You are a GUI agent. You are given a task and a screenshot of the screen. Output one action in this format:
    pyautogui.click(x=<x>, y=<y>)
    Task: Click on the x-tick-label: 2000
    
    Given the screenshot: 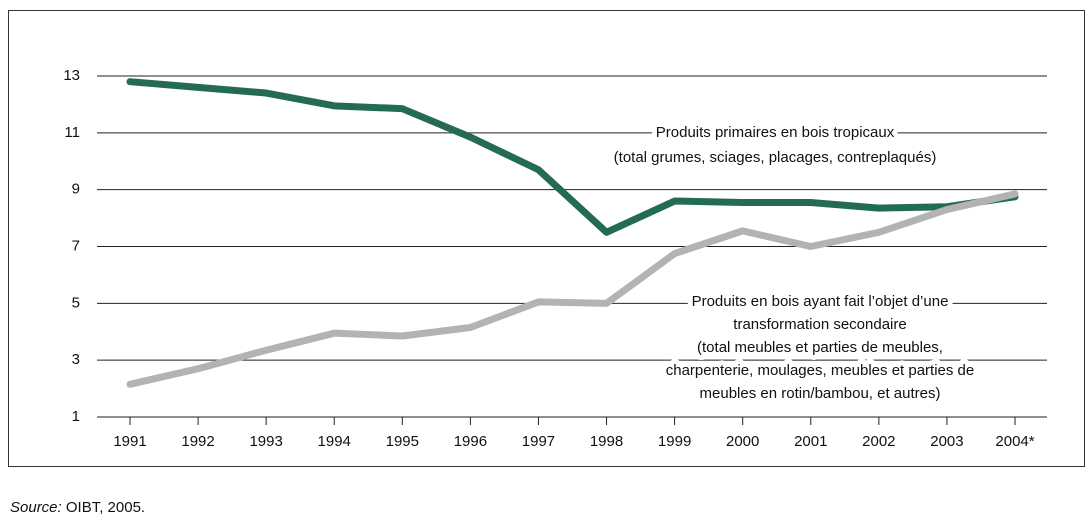 What is the action you would take?
    pyautogui.click(x=742, y=441)
    